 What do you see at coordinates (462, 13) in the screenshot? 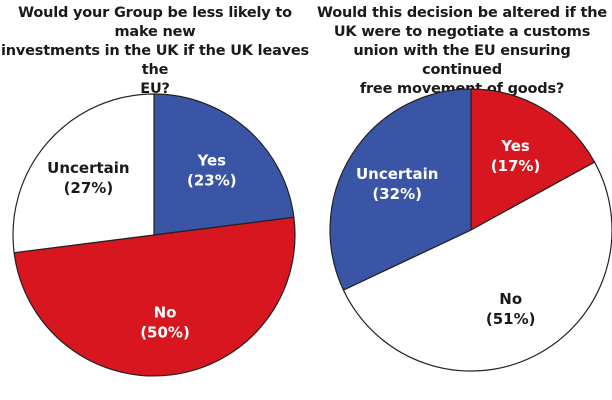
I see `chart-2-title-line: Would this decision be altered if the` at bounding box center [462, 13].